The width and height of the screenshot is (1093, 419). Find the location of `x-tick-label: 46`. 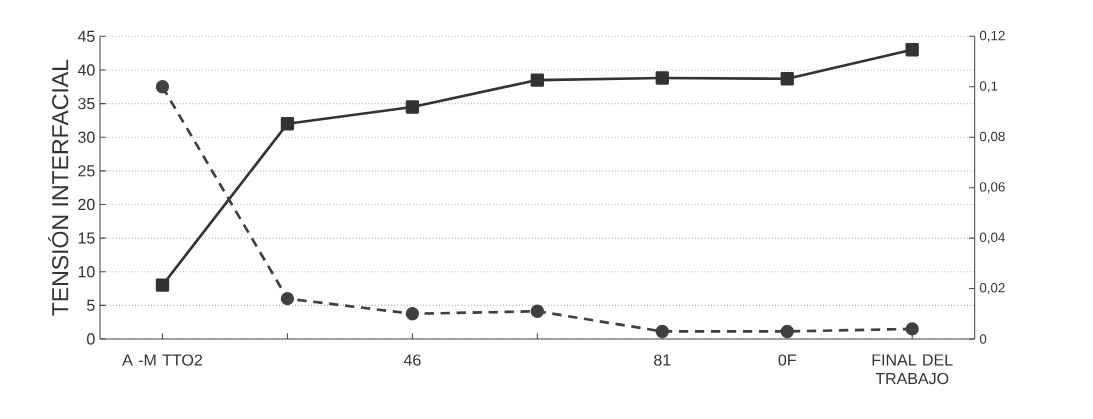

x-tick-label: 46 is located at coordinates (412, 360).